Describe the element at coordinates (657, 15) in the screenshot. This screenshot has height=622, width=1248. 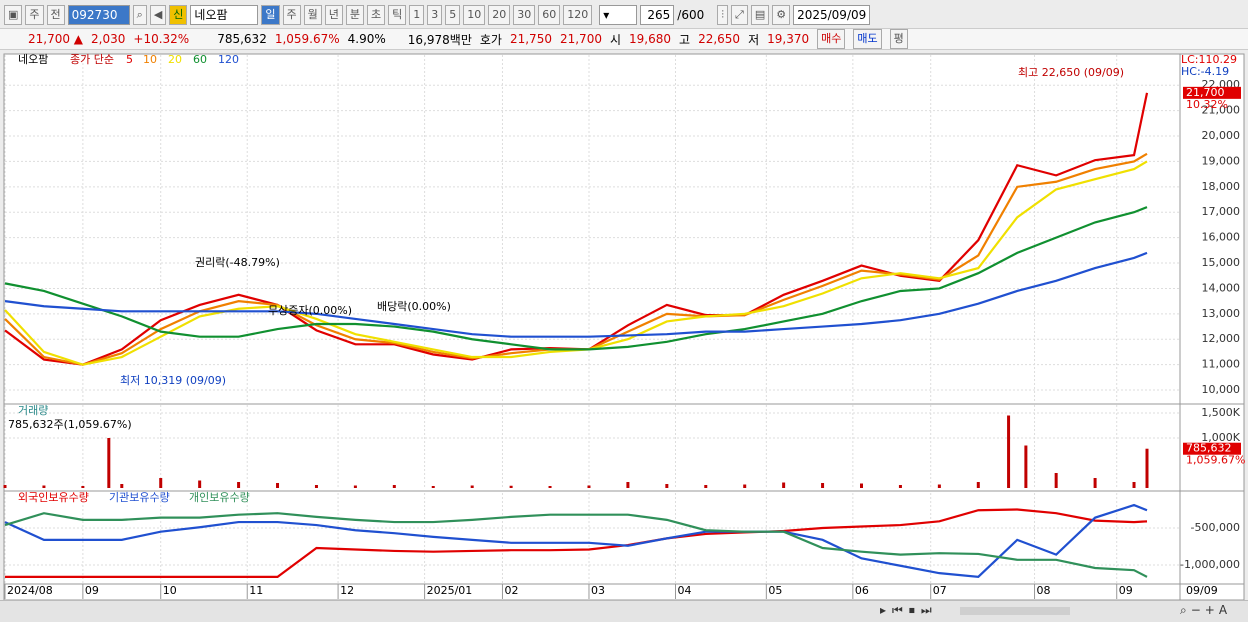
I see `count: 265` at that location.